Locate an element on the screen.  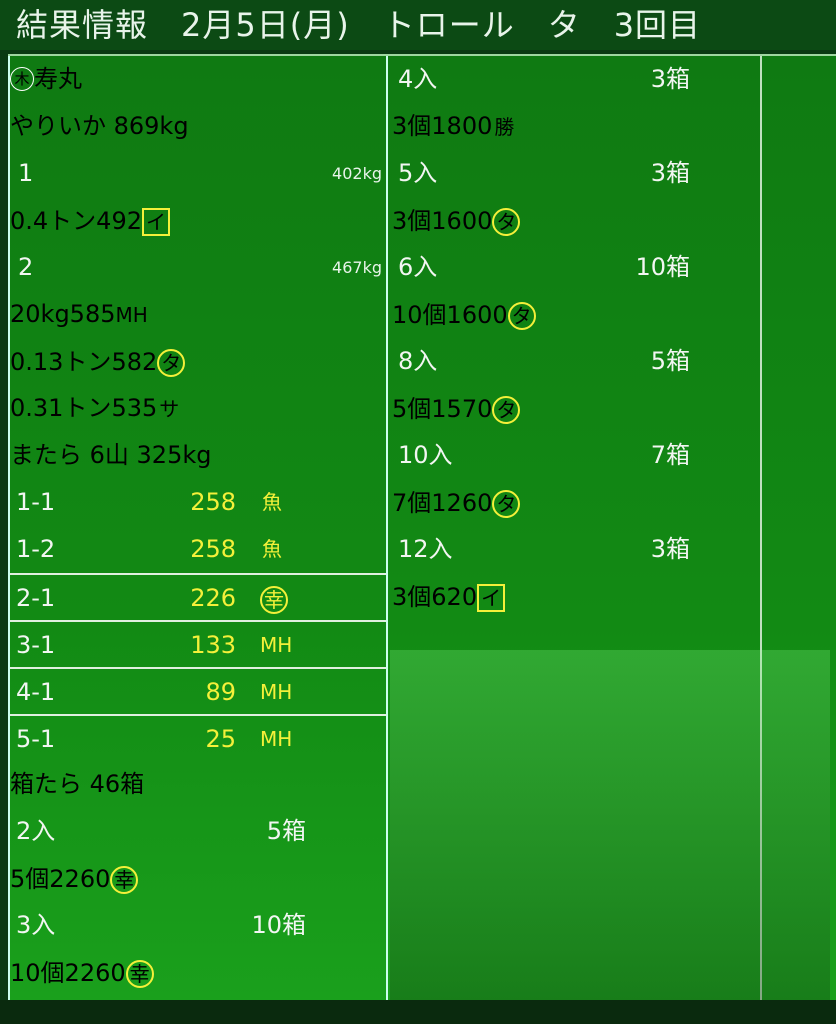
result-row: 10個2260 幸 is located at coordinates (198, 972).